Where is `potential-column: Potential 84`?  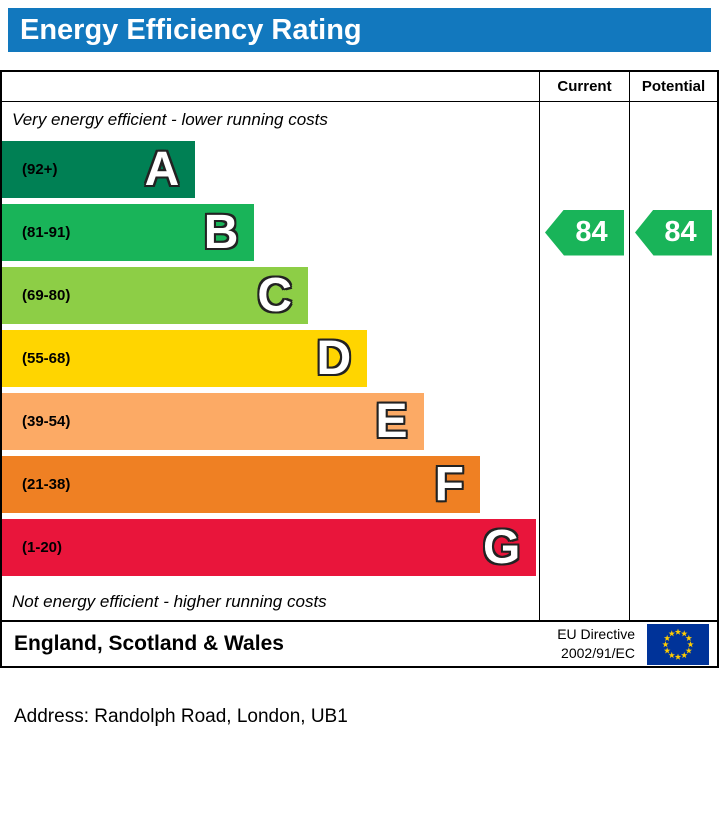 potential-column: Potential 84 is located at coordinates (673, 346).